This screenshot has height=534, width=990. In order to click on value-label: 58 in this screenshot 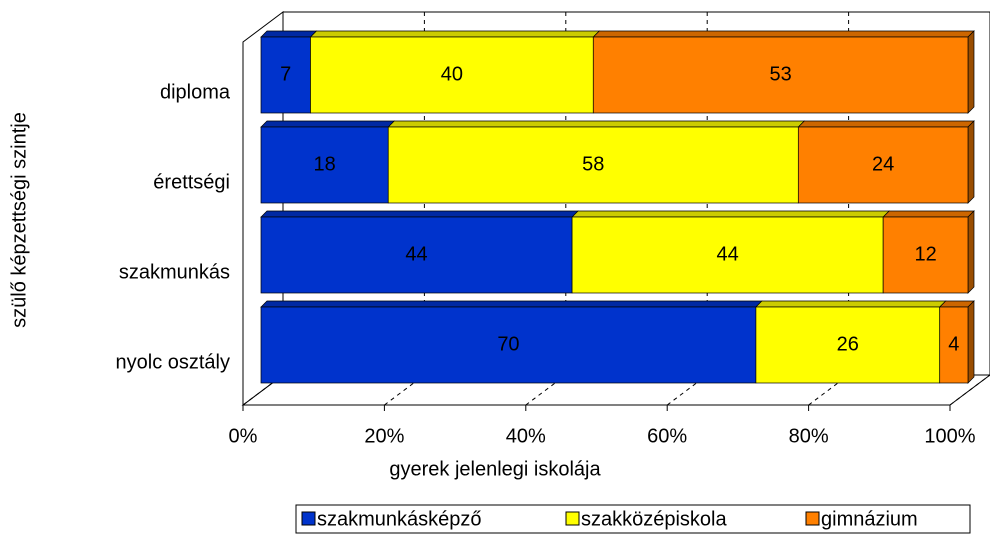, I will do `click(593, 164)`.